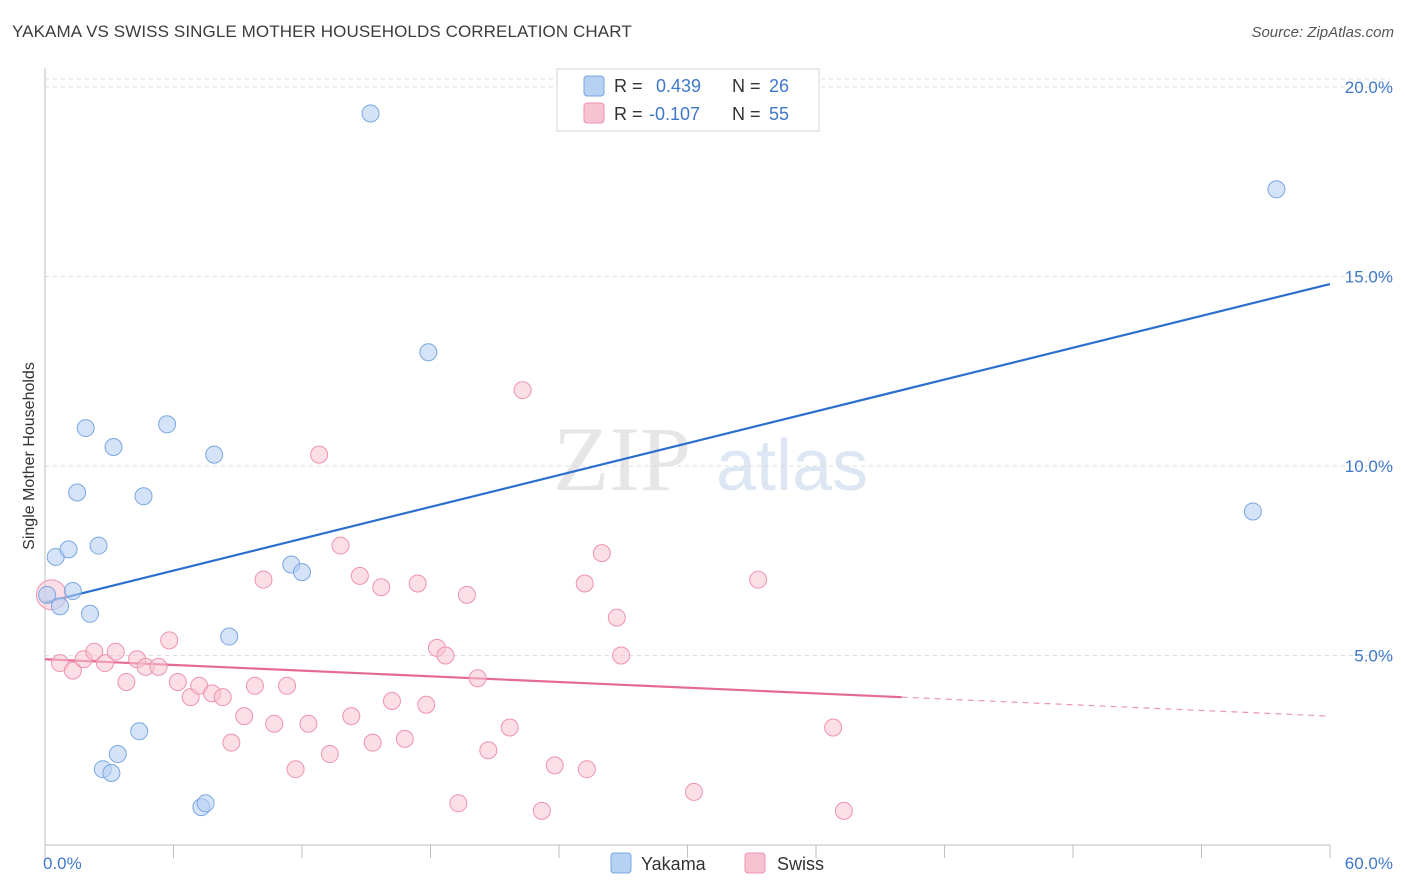 The height and width of the screenshot is (892, 1406). What do you see at coordinates (62, 863) in the screenshot?
I see `x-tick-label-min: 0.0%` at bounding box center [62, 863].